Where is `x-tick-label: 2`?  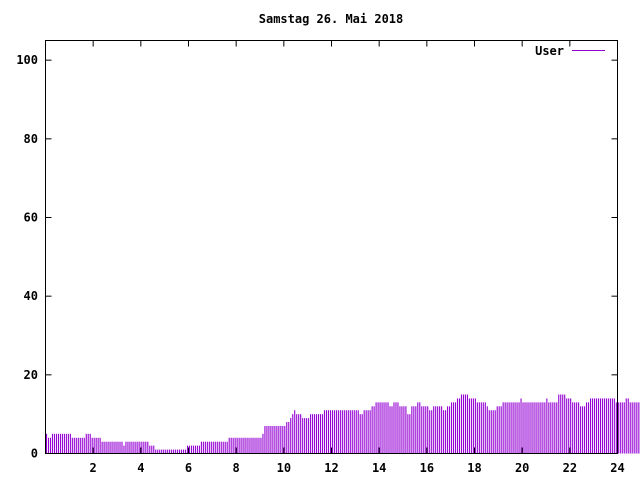 x-tick-label: 2 is located at coordinates (93, 468).